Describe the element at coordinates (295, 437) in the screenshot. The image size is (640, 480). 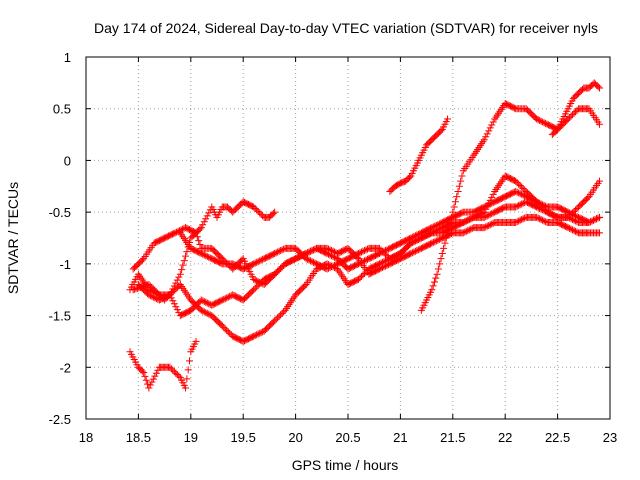
I see `x-tick-label: 20` at that location.